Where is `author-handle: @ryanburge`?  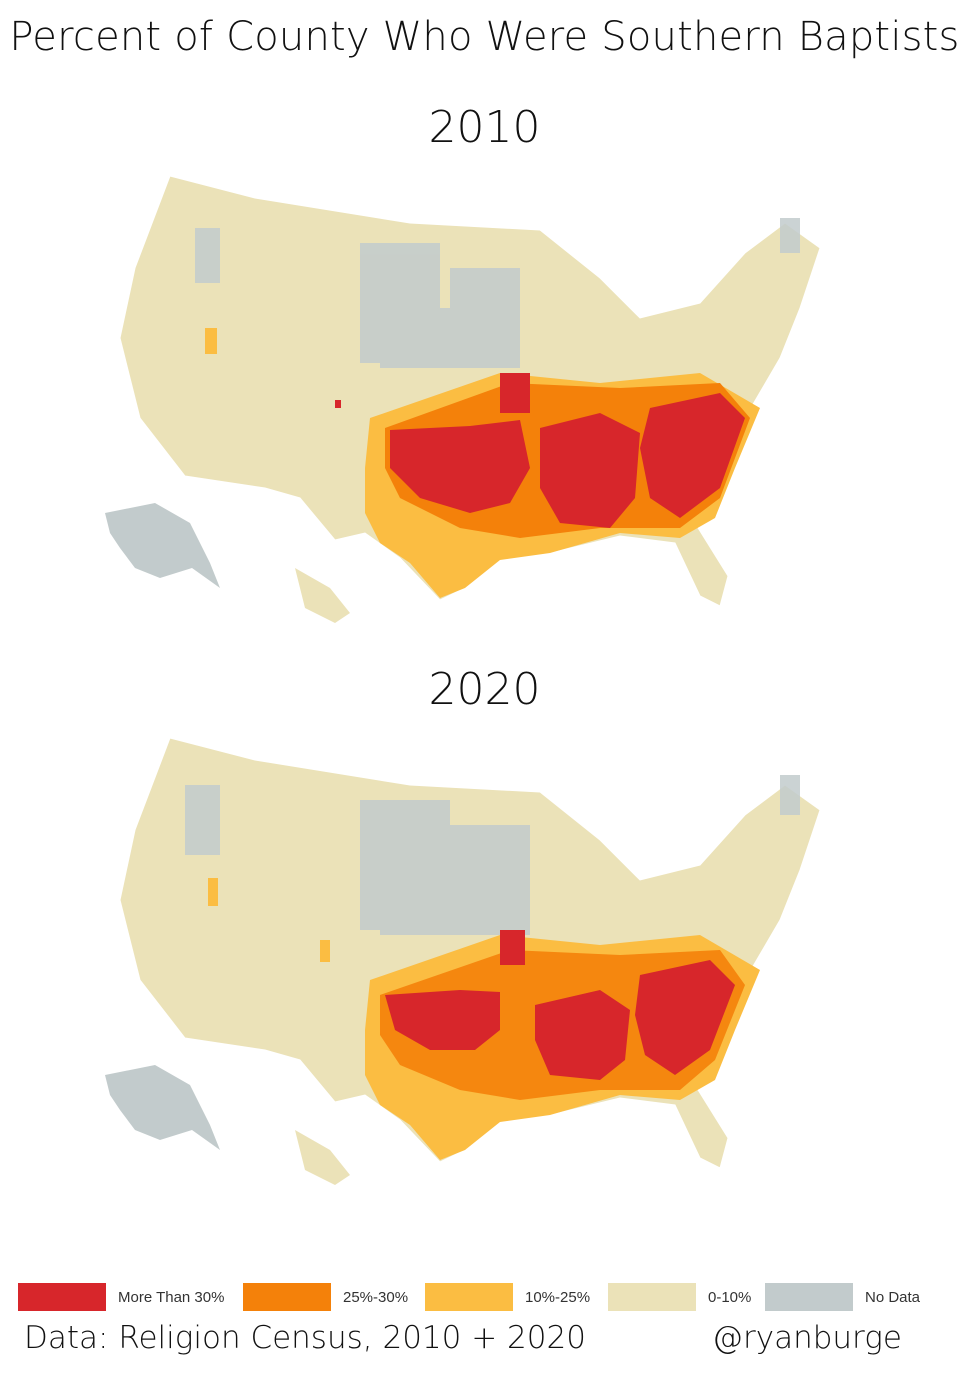
author-handle: @ryanburge is located at coordinates (807, 1338).